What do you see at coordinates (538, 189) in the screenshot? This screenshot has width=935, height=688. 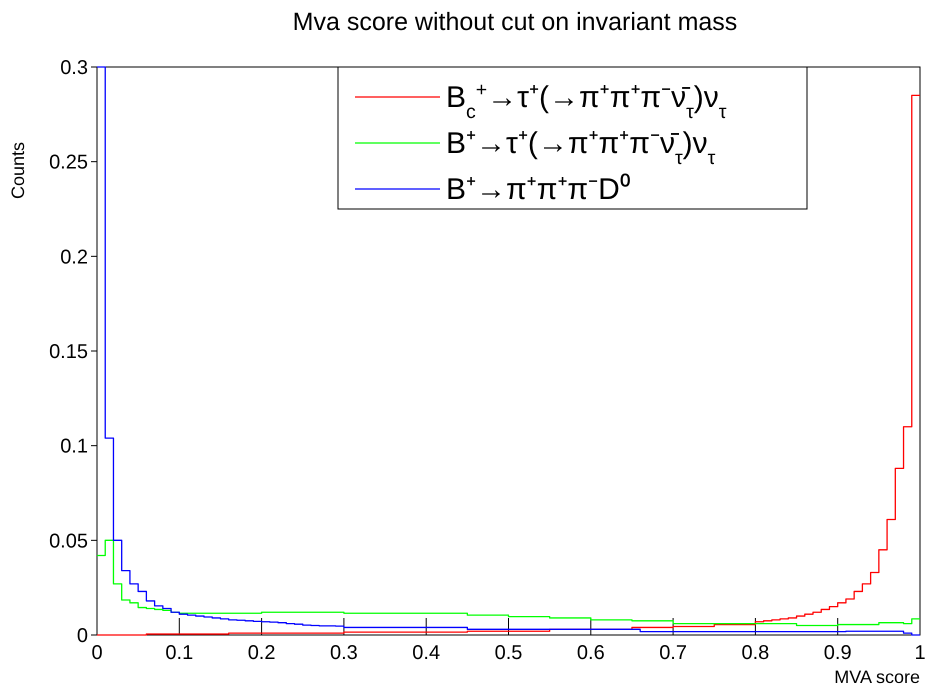 I see `legend-label: B⁺→π⁺π⁺π⁻D⁰` at bounding box center [538, 189].